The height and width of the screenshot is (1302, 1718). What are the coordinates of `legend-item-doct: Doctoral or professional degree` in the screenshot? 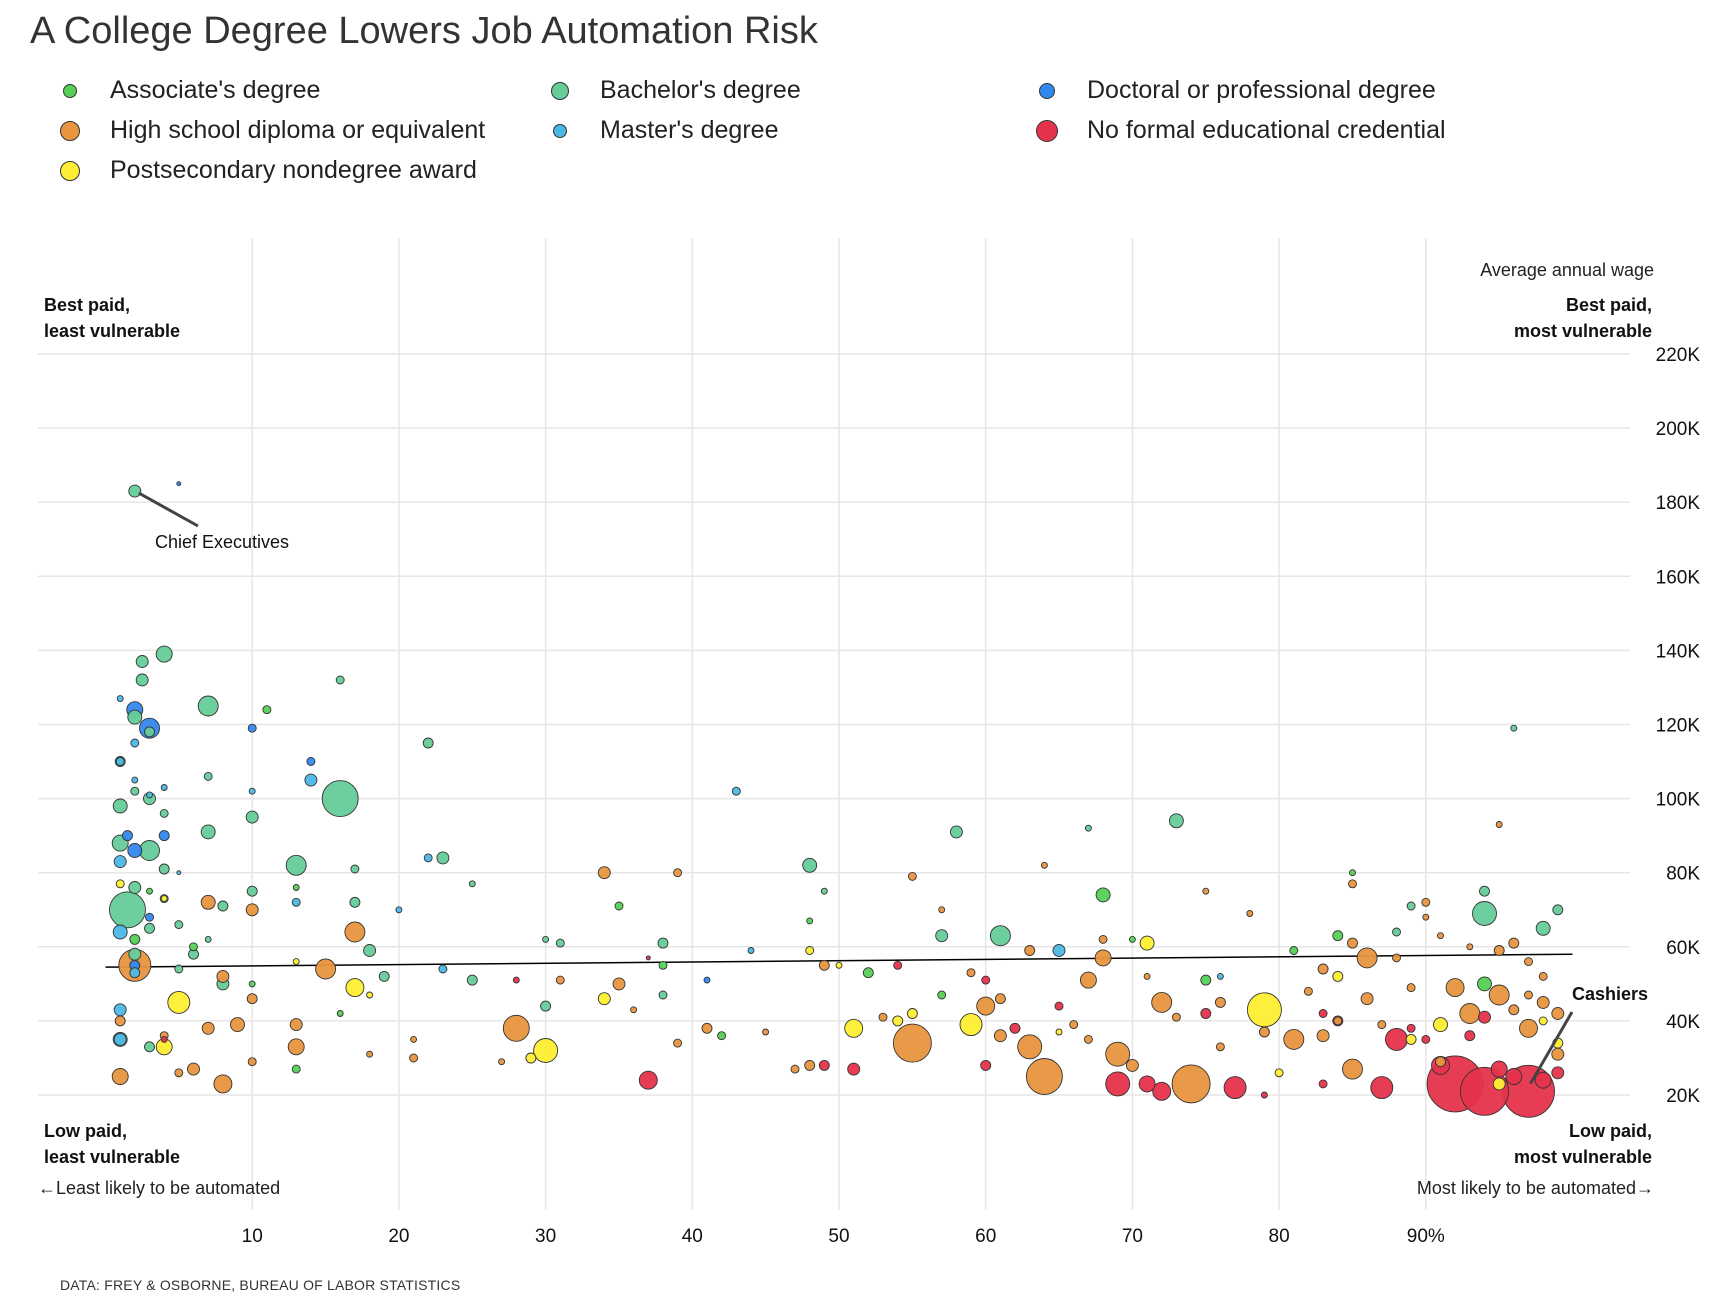 It's located at (1236, 90).